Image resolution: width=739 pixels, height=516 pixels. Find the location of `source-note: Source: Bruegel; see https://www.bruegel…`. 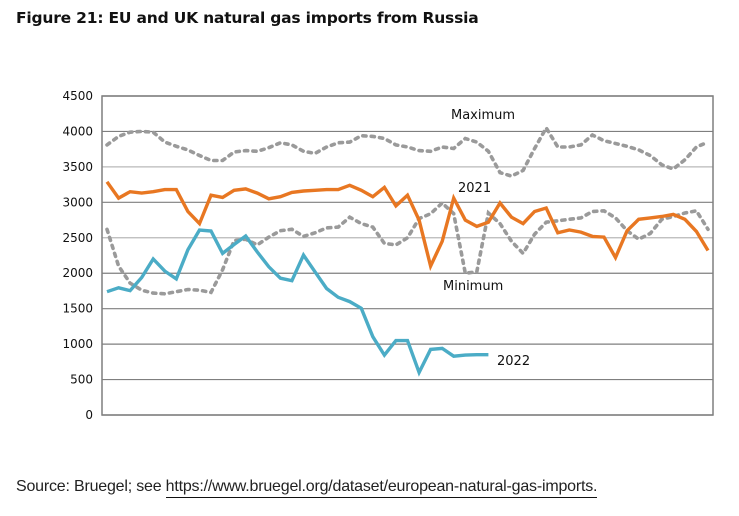

source-note: Source: Bruegel; see https://www.bruegel… is located at coordinates (306, 488).